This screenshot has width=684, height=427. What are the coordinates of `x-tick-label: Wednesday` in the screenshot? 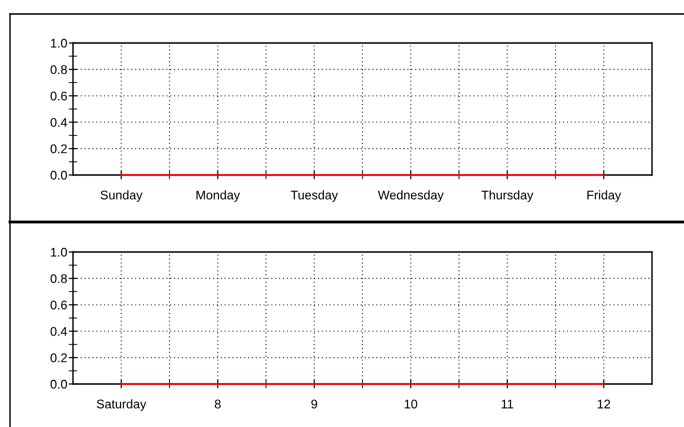 It's located at (411, 196).